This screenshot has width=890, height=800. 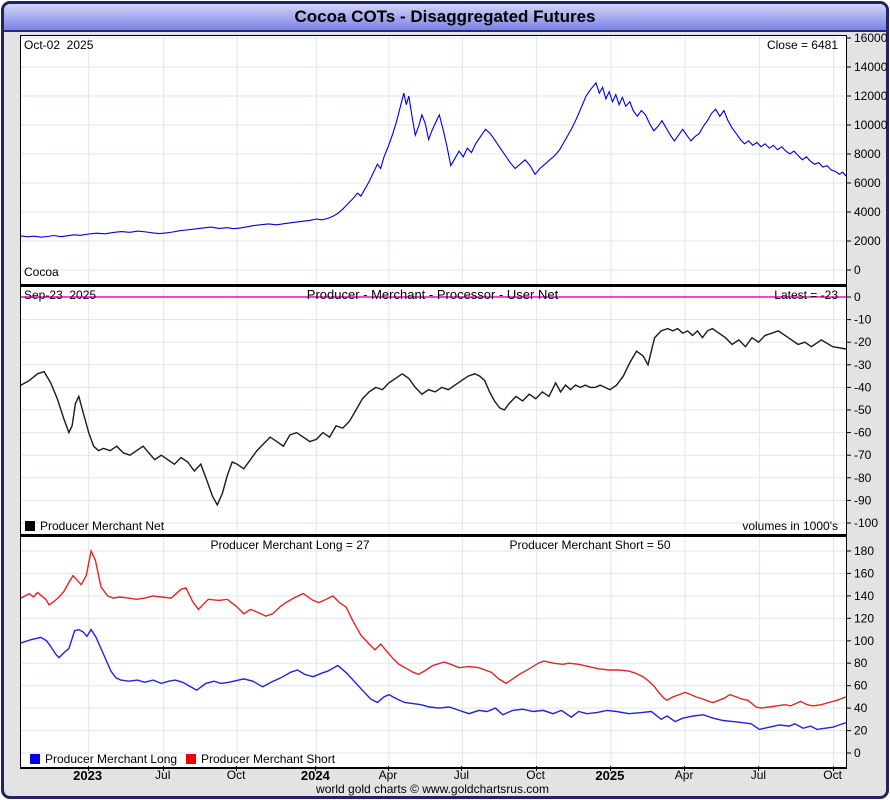 I want to click on svg-text: 20, so click(x=861, y=731).